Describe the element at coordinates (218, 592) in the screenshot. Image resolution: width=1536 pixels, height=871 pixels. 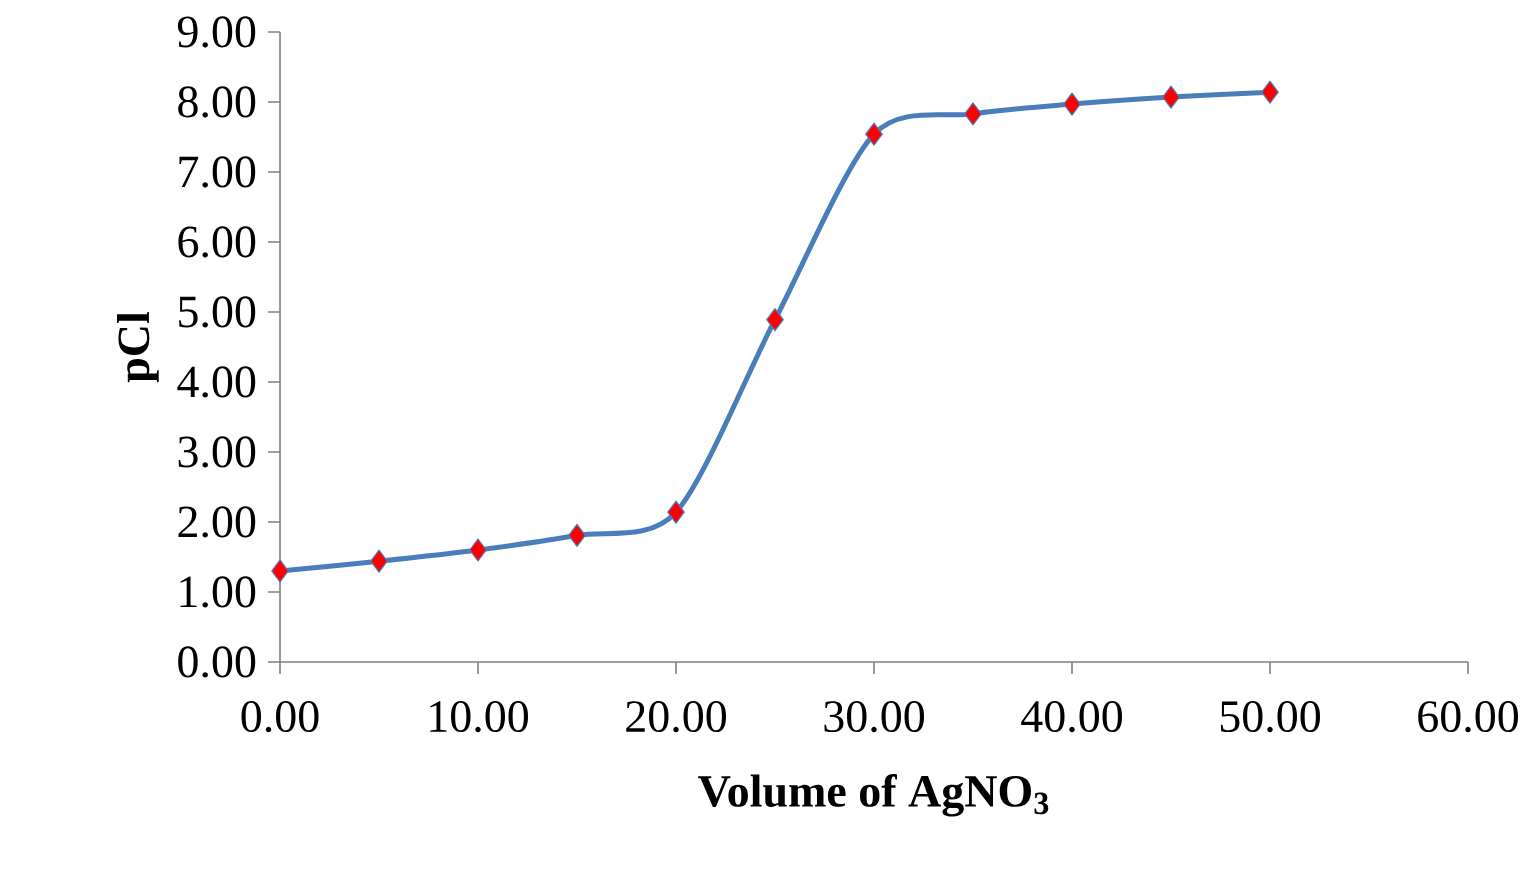
I see `y-tick-label: 1.00` at that location.